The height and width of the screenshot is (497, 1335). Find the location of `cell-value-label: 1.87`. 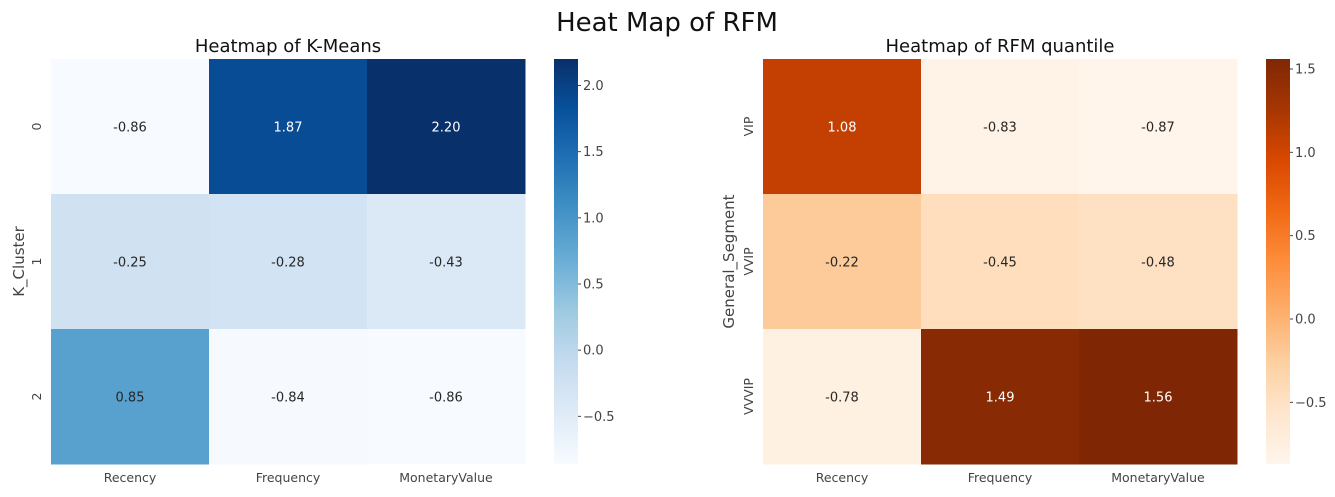

cell-value-label: 1.87 is located at coordinates (288, 128).